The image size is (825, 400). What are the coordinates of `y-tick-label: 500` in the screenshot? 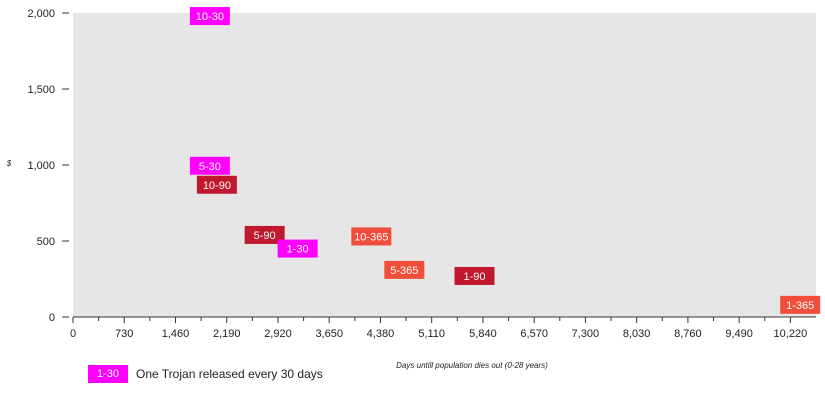 It's located at (46, 242).